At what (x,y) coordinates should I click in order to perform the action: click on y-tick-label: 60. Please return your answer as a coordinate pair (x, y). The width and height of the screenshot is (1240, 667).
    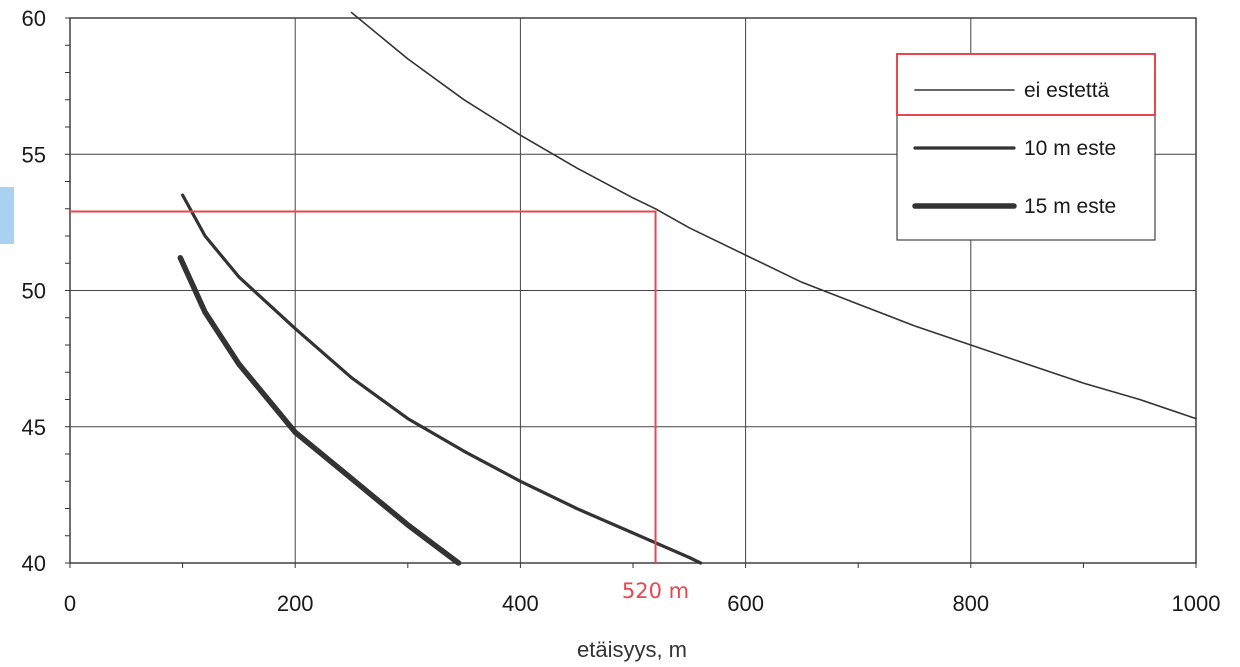
    Looking at the image, I should click on (34, 18).